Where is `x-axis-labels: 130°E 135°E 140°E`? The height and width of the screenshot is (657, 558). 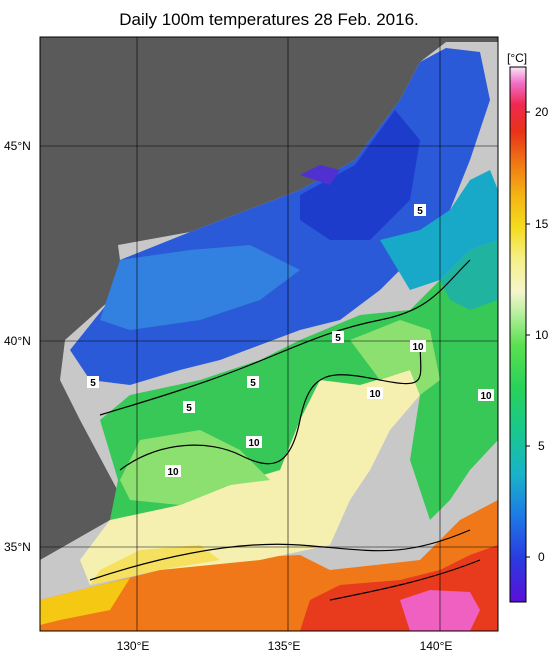
x-axis-labels: 130°E 135°E 140°E is located at coordinates (285, 646).